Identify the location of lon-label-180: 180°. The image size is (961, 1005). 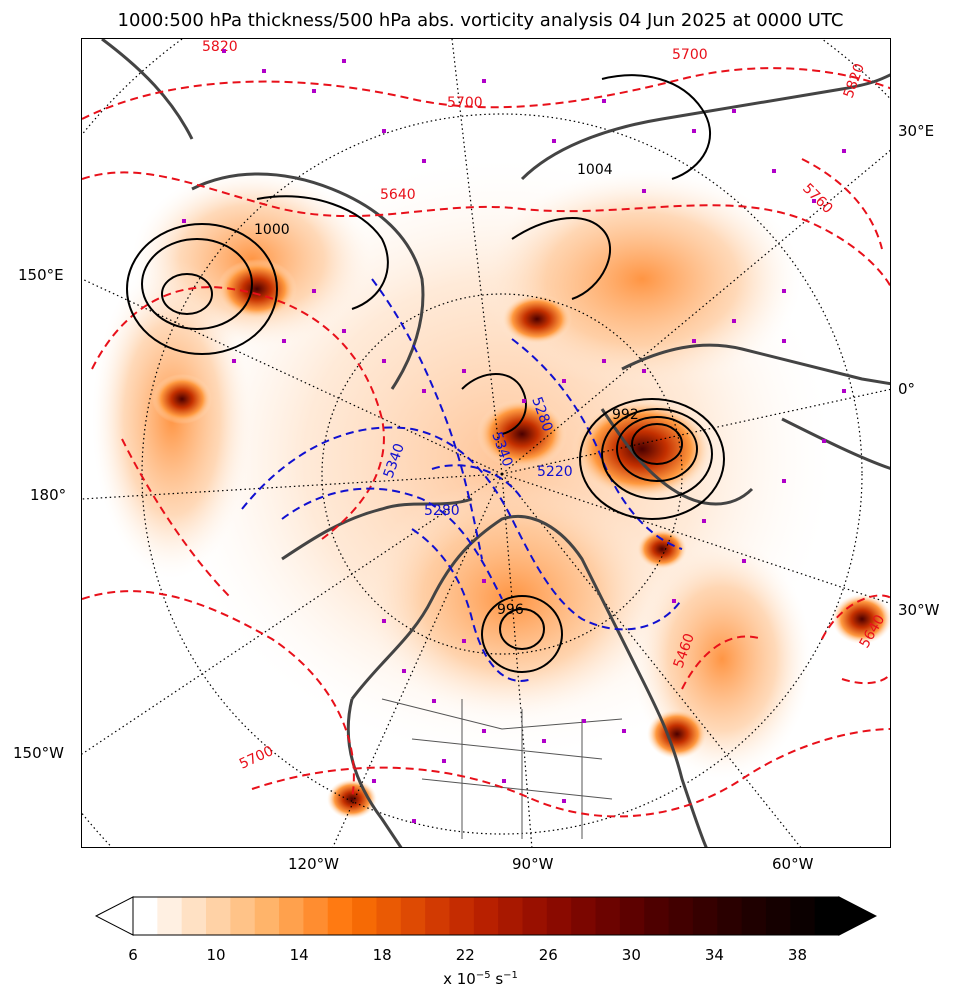
(48, 495).